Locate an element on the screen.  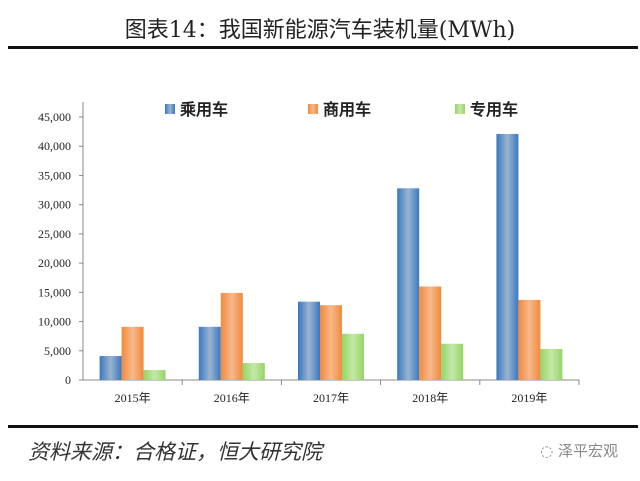
x-tick-label: 2019年 is located at coordinates (529, 398).